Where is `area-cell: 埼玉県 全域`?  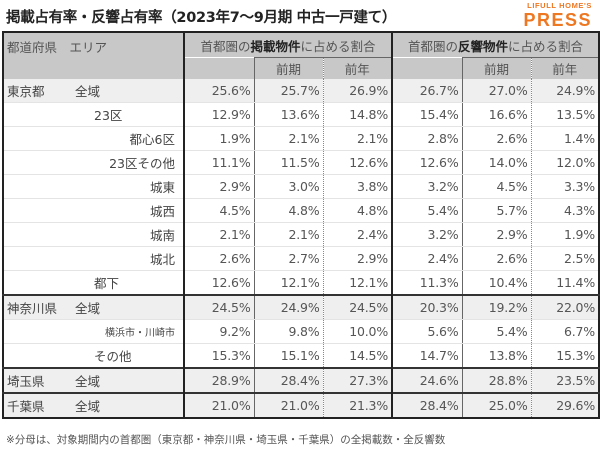 area-cell: 埼玉県 全域 is located at coordinates (94, 380).